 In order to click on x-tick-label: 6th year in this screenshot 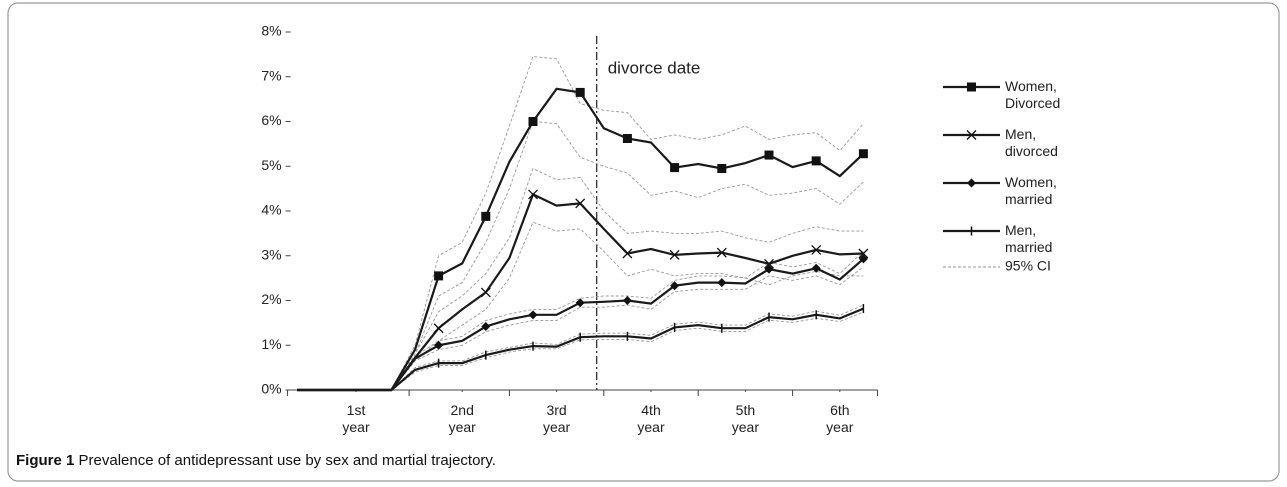, I will do `click(840, 418)`.